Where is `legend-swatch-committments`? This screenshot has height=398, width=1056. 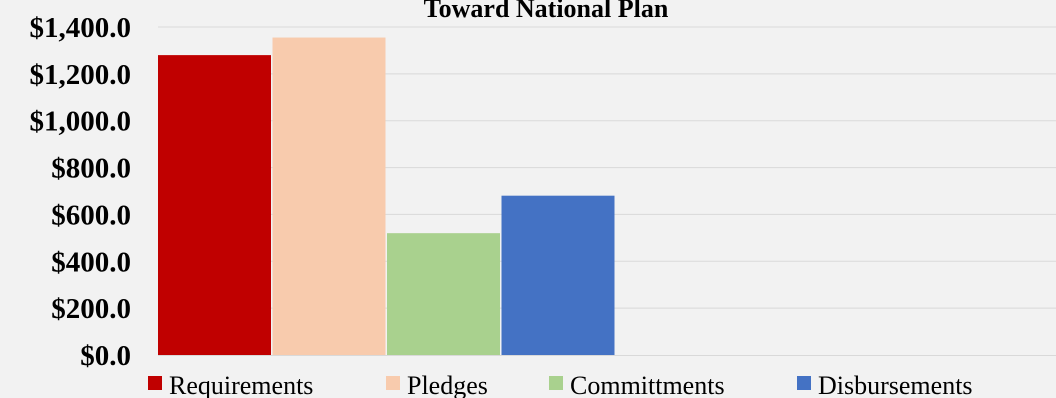 legend-swatch-committments is located at coordinates (556, 383).